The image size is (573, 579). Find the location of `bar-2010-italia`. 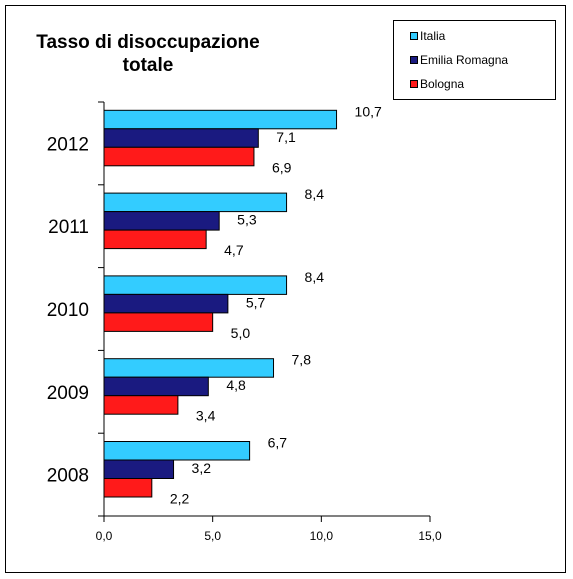

bar-2010-italia is located at coordinates (195, 285).